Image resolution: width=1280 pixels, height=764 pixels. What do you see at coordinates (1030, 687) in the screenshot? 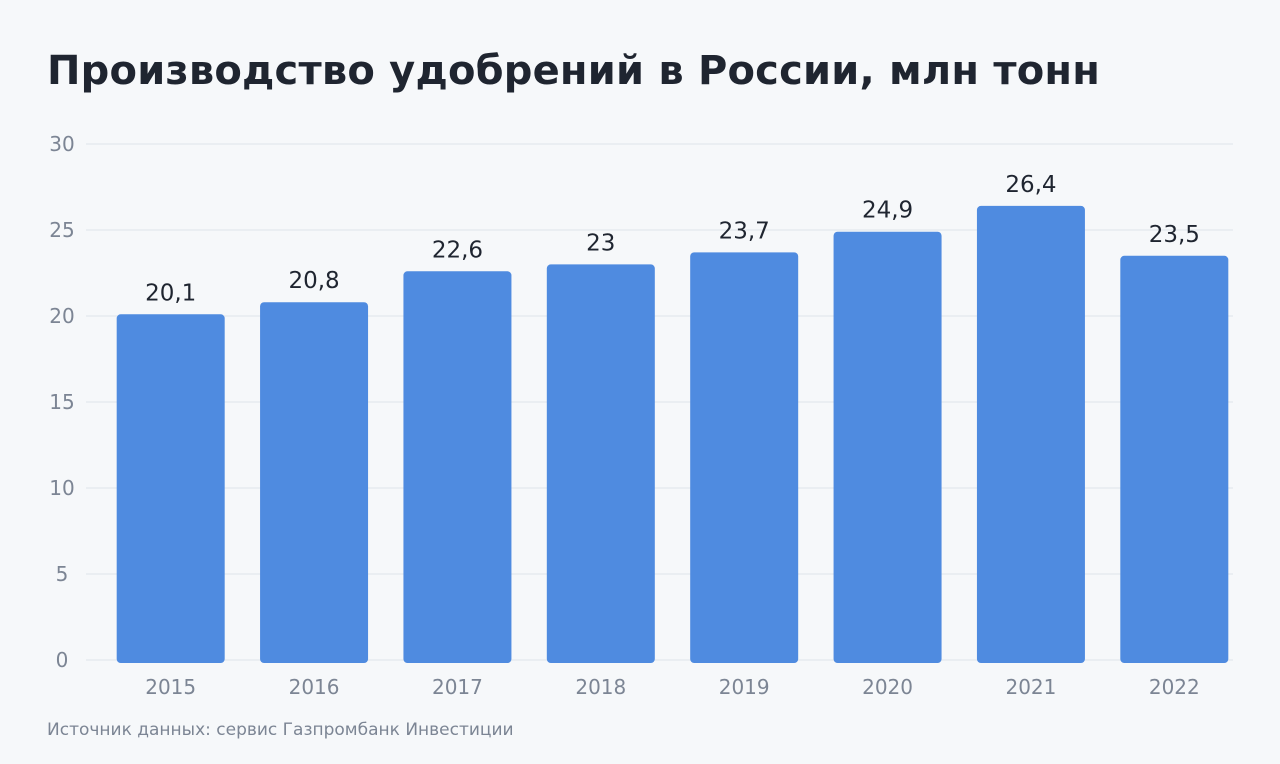
I see `x-tick-label: 2021` at bounding box center [1030, 687].